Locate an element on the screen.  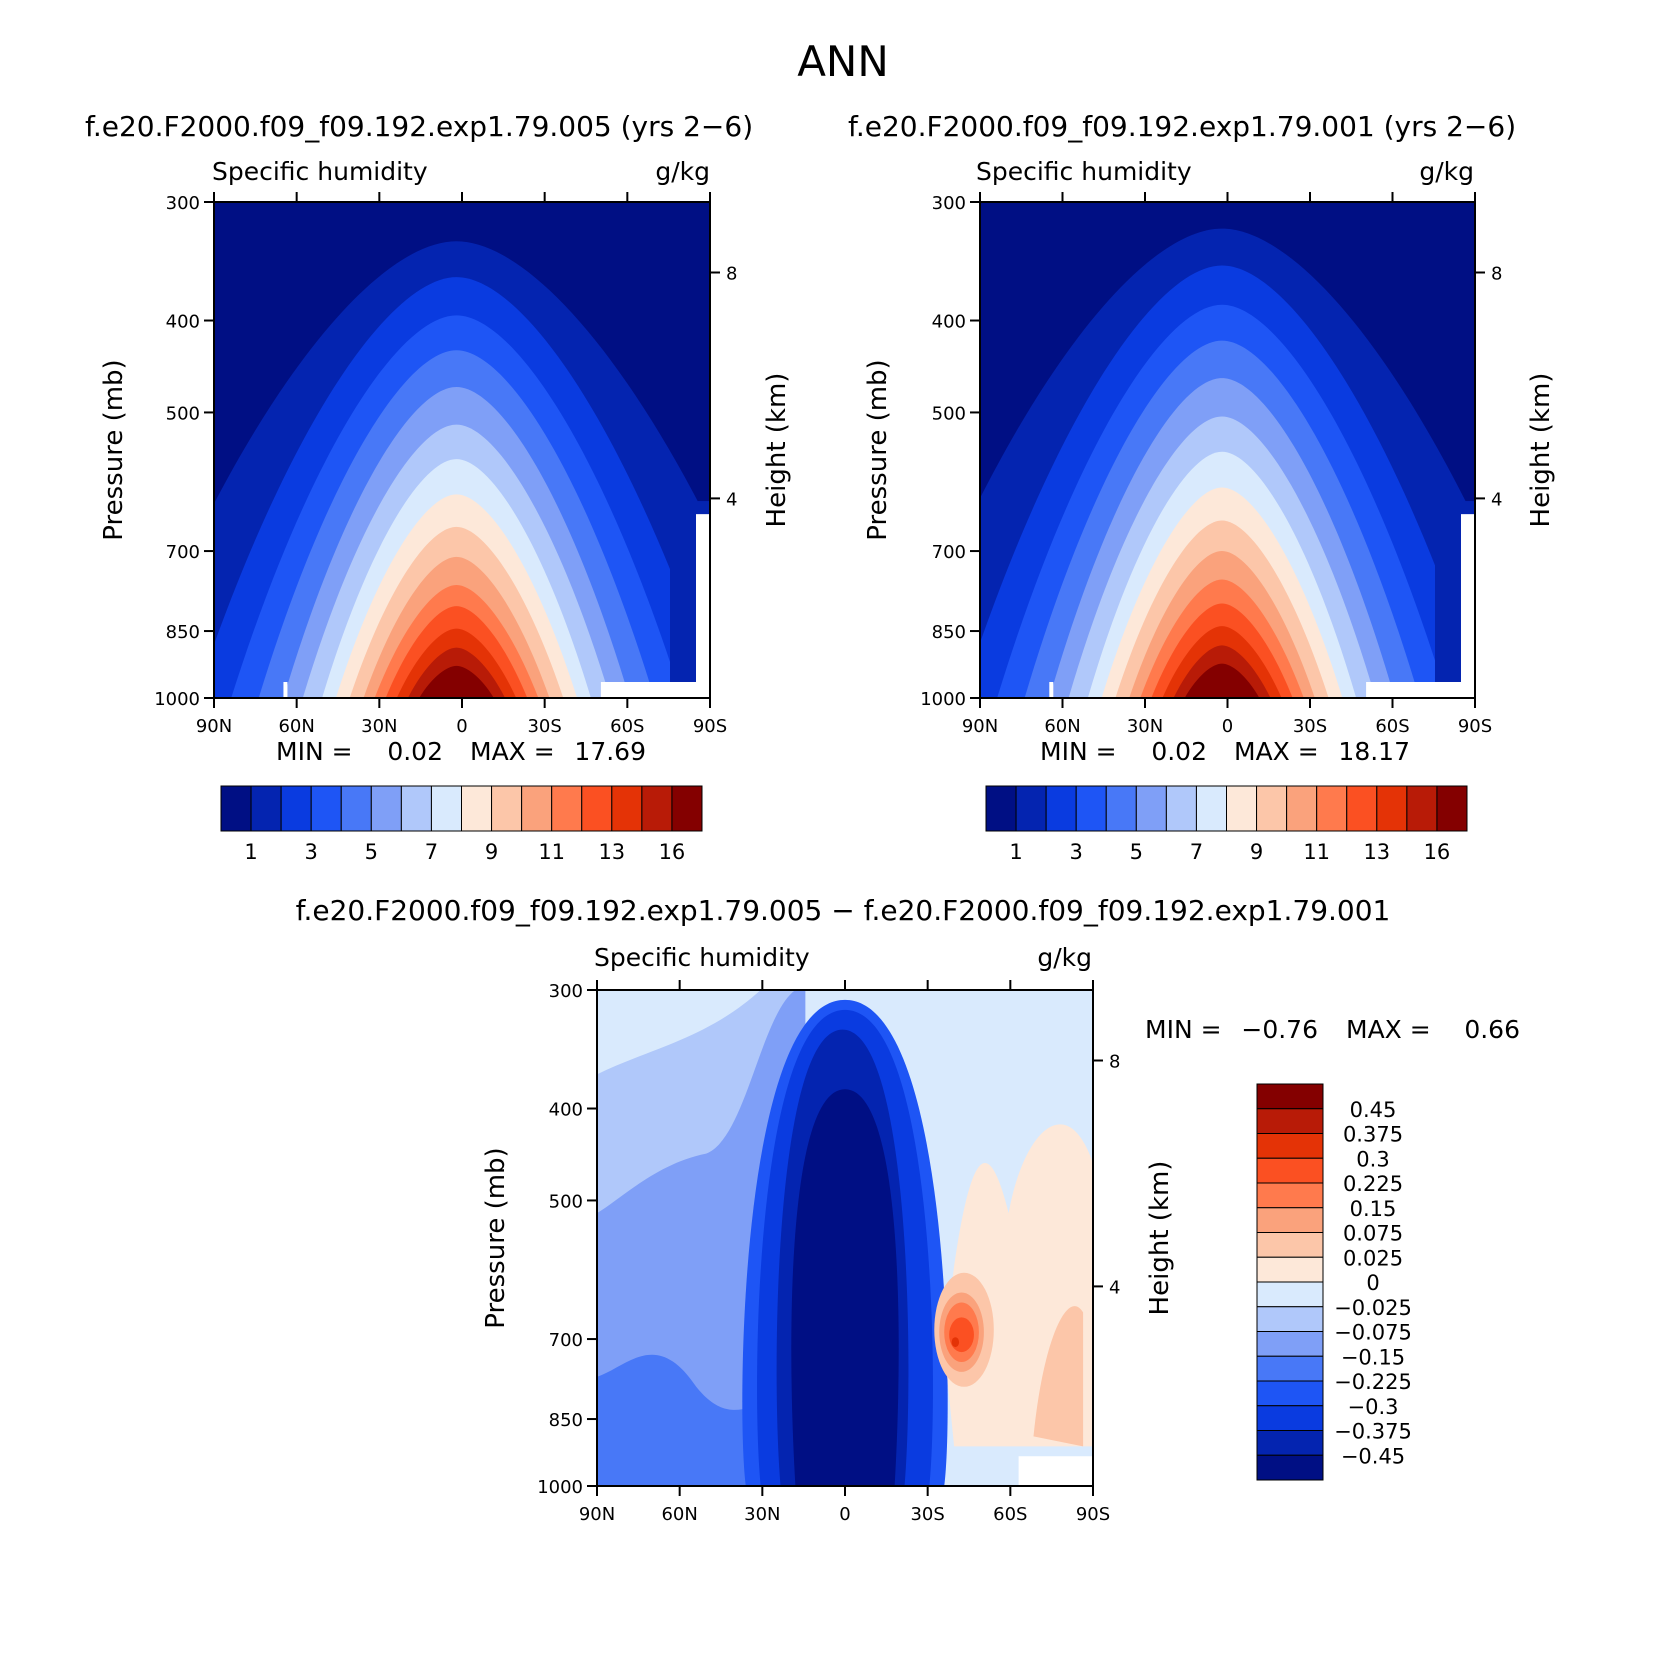
colorbar-label-5: 0.15 is located at coordinates (1373, 1209).